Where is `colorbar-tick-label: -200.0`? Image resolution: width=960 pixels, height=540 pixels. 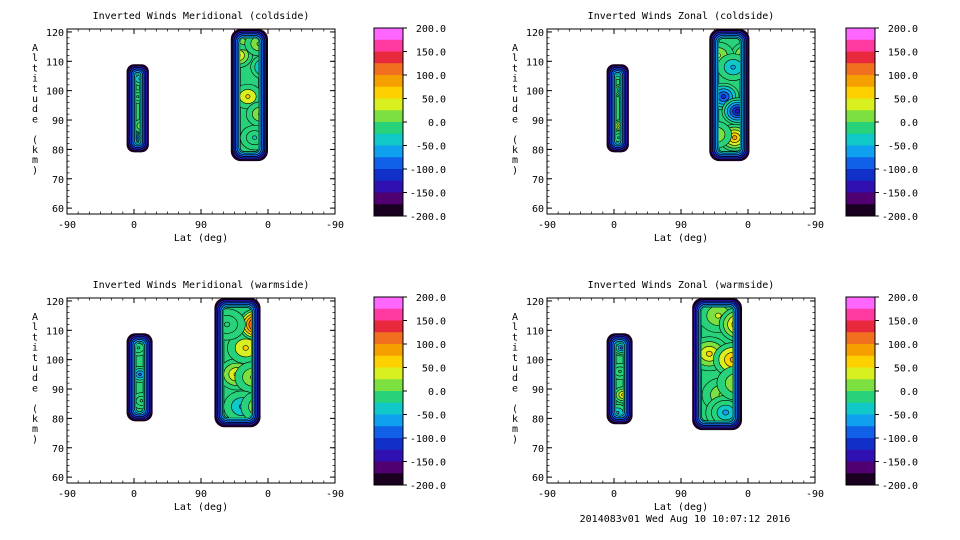
colorbar-tick-label: -200.0 is located at coordinates (900, 486).